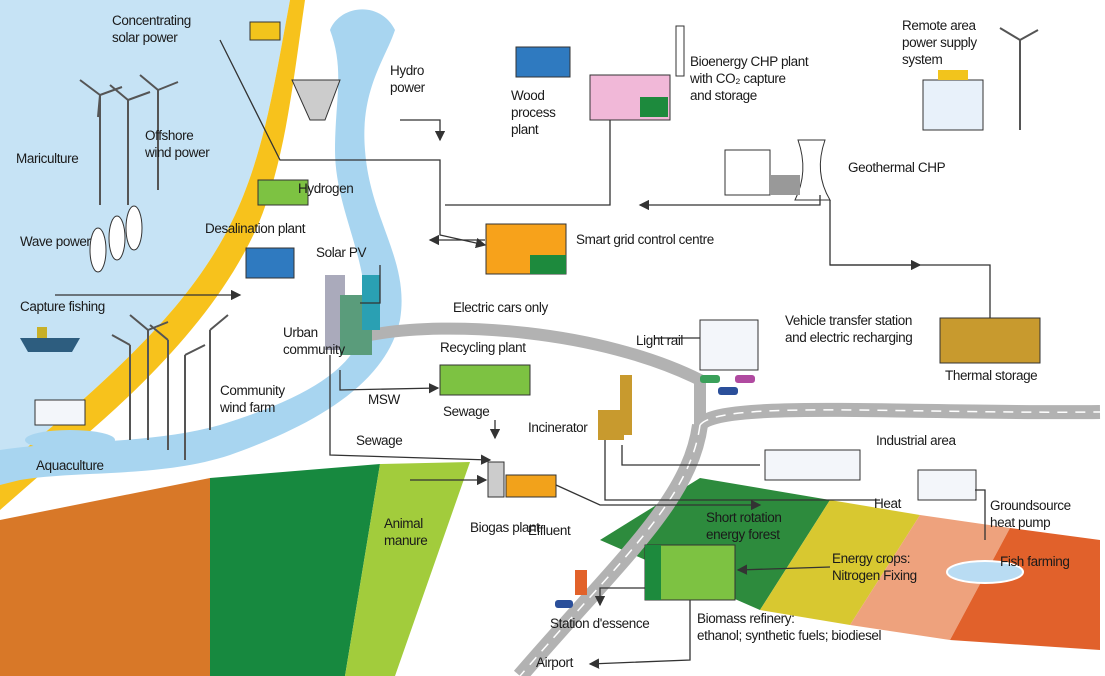 The height and width of the screenshot is (676, 1105). Describe the element at coordinates (169, 135) in the screenshot. I see `label: Offshore` at that location.